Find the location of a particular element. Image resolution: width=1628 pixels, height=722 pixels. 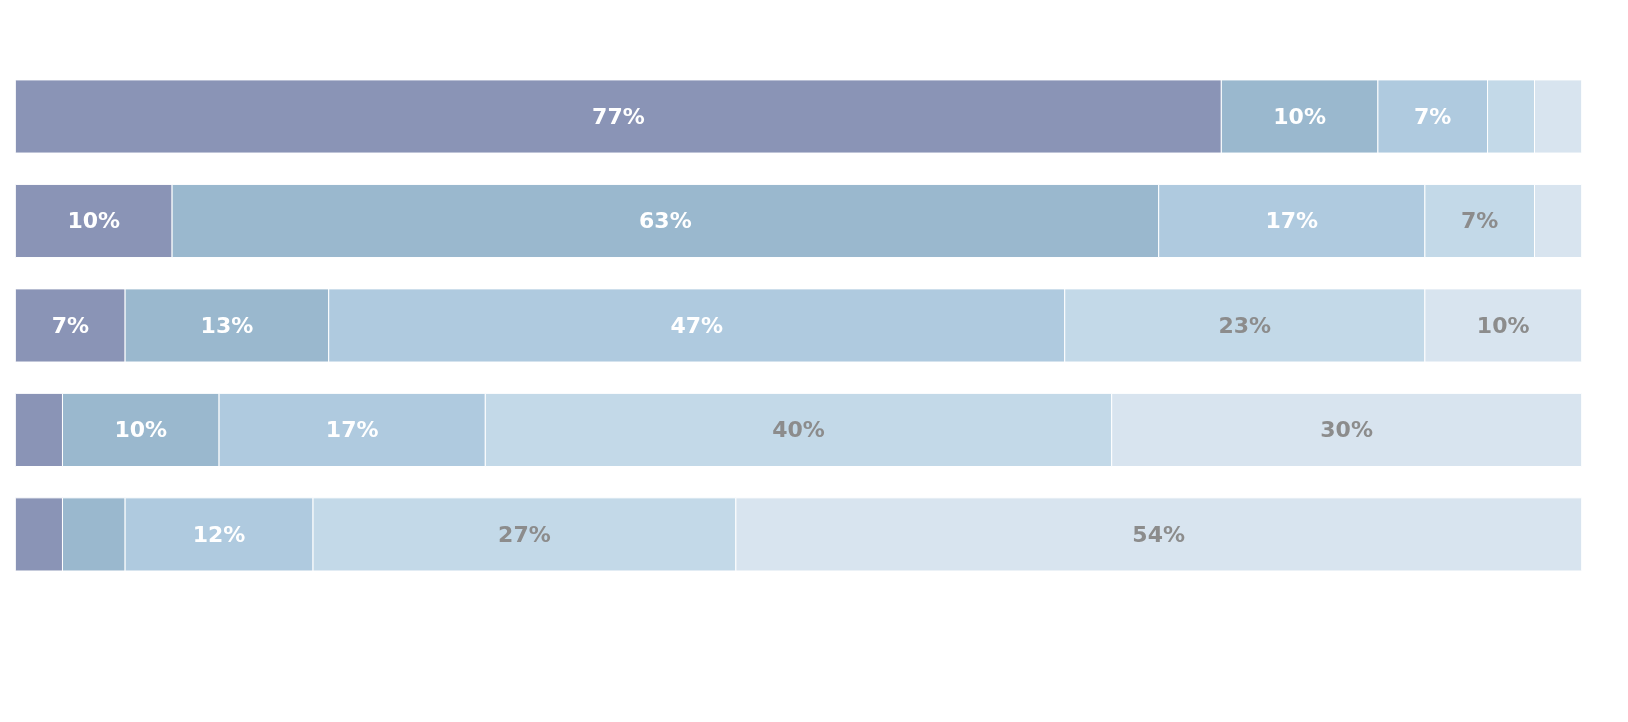

data-label: 54% is located at coordinates (1159, 534).